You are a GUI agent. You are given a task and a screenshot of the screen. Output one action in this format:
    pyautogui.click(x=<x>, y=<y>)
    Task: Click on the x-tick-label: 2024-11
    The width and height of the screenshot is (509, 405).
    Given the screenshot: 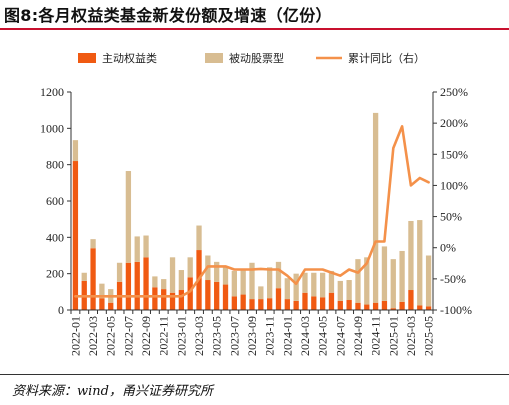 What is the action you would take?
    pyautogui.click(x=376, y=336)
    